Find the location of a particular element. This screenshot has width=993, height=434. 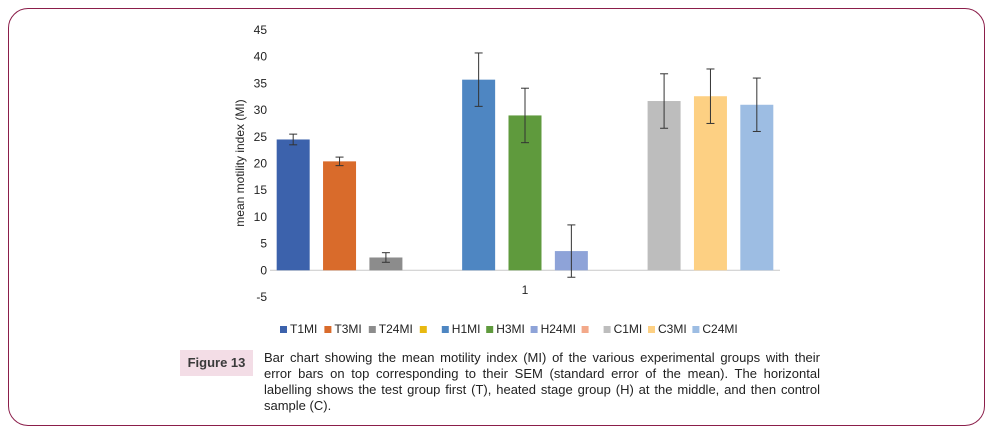

bar-h1mi is located at coordinates (479, 175).